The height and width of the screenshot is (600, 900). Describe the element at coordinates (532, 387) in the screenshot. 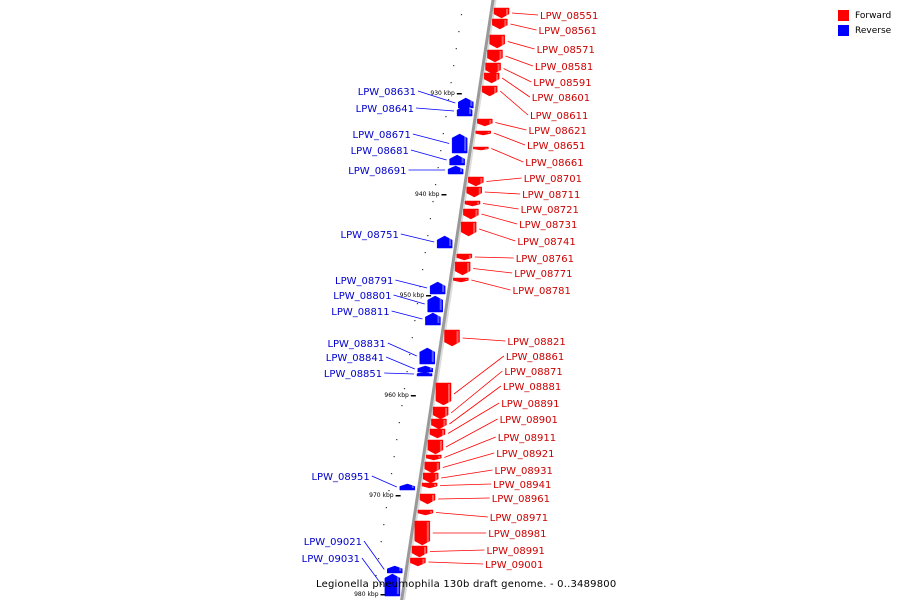

I see `forward-gene-label: LPW_08881` at that location.